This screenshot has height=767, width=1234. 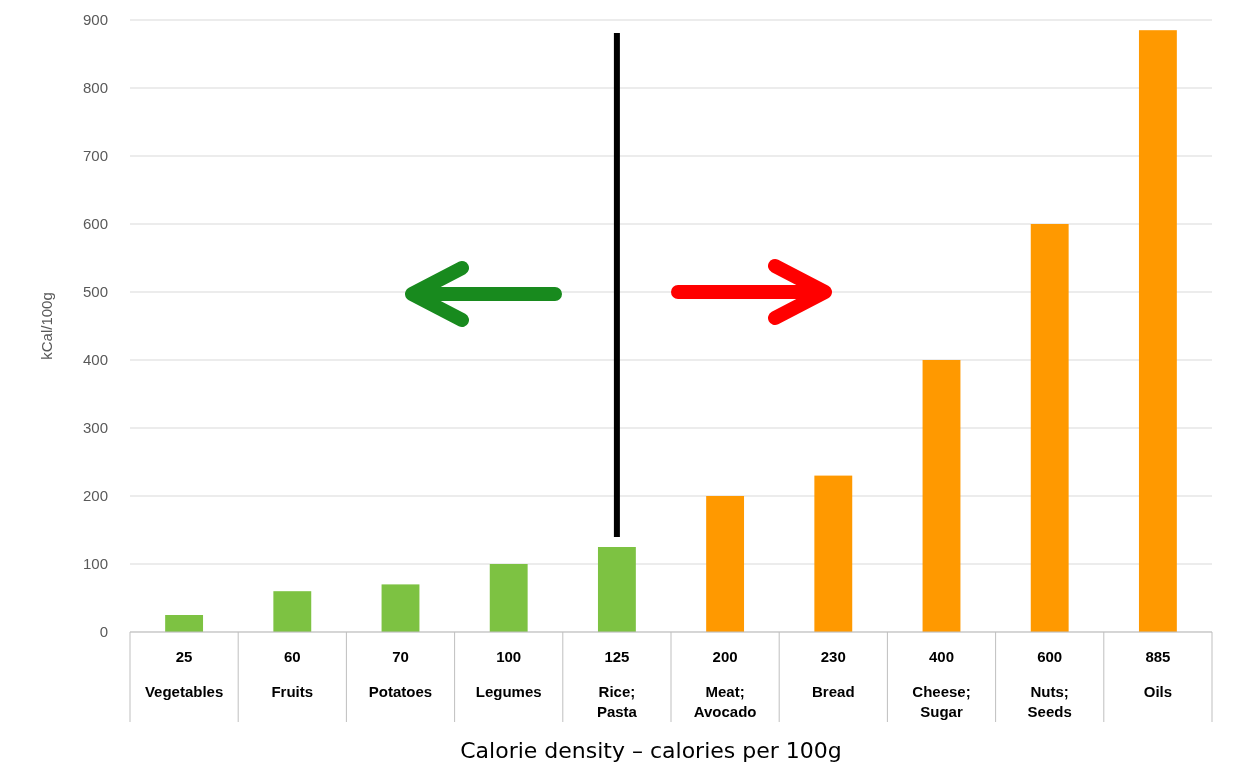 What do you see at coordinates (95, 156) in the screenshot?
I see `y-tick-label: 700` at bounding box center [95, 156].